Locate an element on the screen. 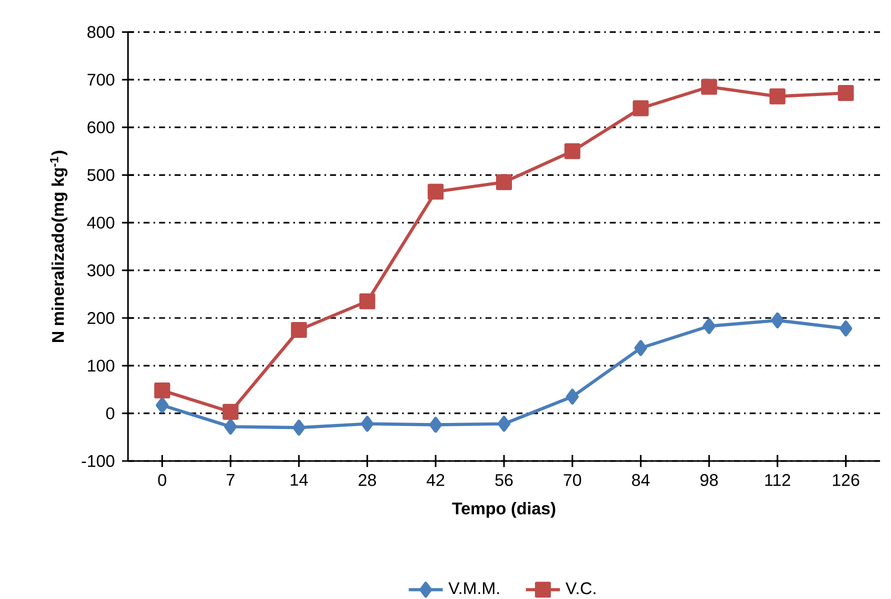 This screenshot has height=599, width=891. y-tick-label: -100 is located at coordinates (98, 461).